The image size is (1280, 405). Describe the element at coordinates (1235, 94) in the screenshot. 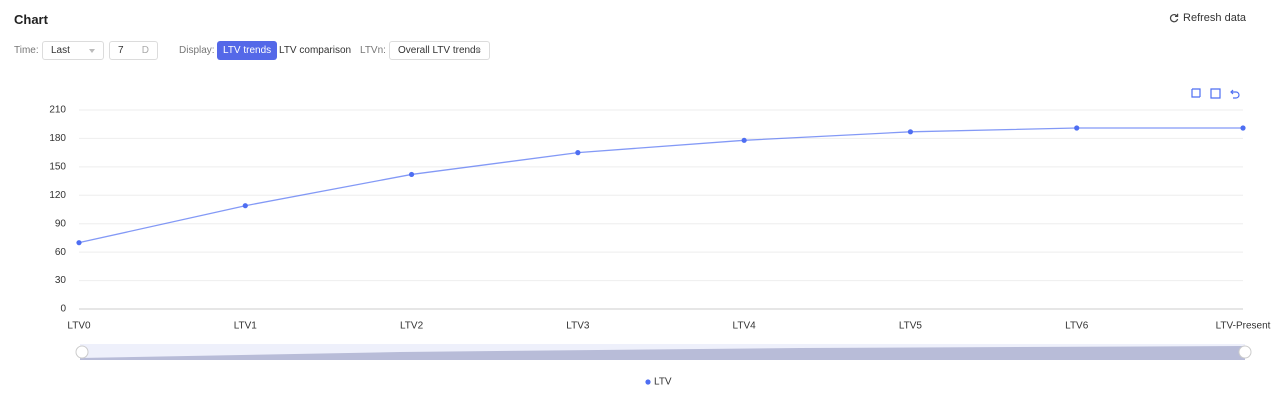

I see `restore-icon` at that location.